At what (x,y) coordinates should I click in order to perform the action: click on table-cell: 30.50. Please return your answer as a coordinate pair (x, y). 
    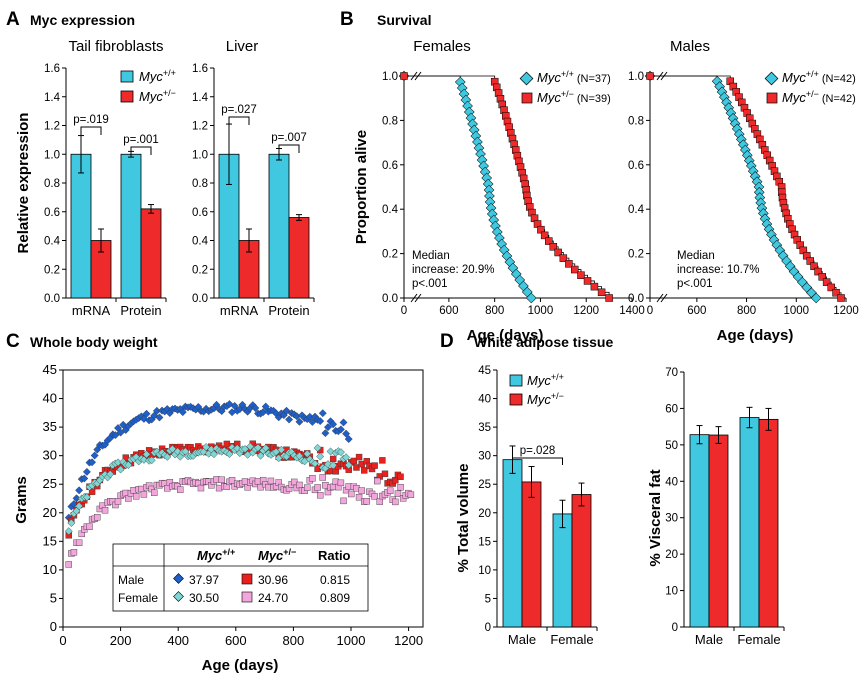
    Looking at the image, I should click on (204, 598).